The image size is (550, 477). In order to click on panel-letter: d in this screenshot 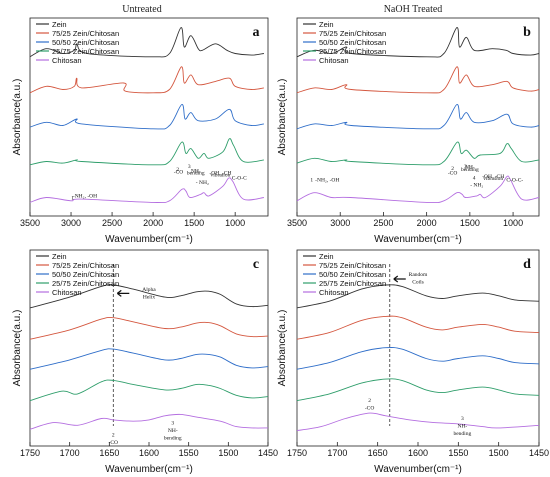, I will do `click(527, 264)`.